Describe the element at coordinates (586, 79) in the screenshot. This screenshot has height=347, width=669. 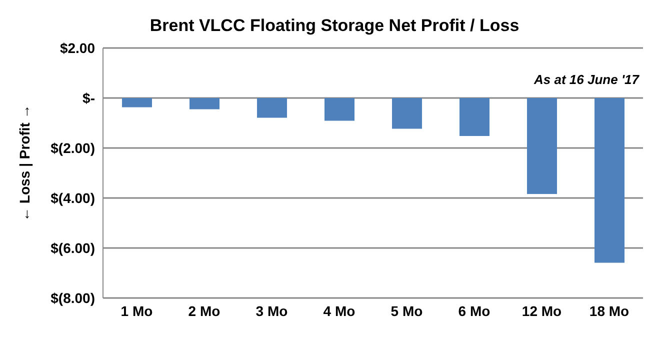
I see `annotation: As at 16 June '17` at that location.